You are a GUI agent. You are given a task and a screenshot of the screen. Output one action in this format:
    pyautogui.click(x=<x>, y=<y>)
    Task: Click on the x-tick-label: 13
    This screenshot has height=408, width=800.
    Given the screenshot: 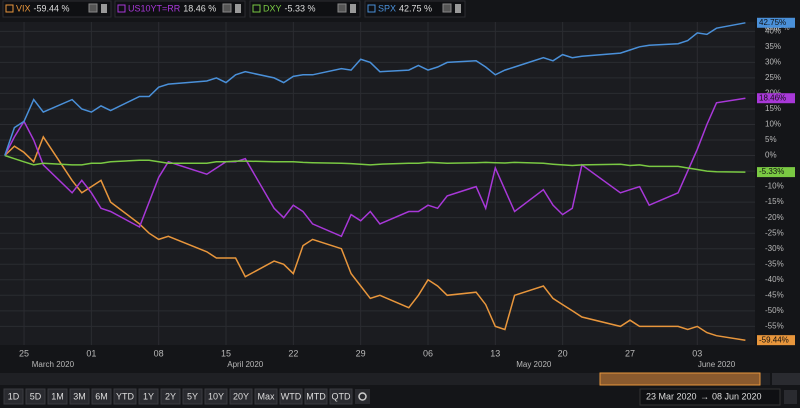 What is the action you would take?
    pyautogui.click(x=495, y=353)
    